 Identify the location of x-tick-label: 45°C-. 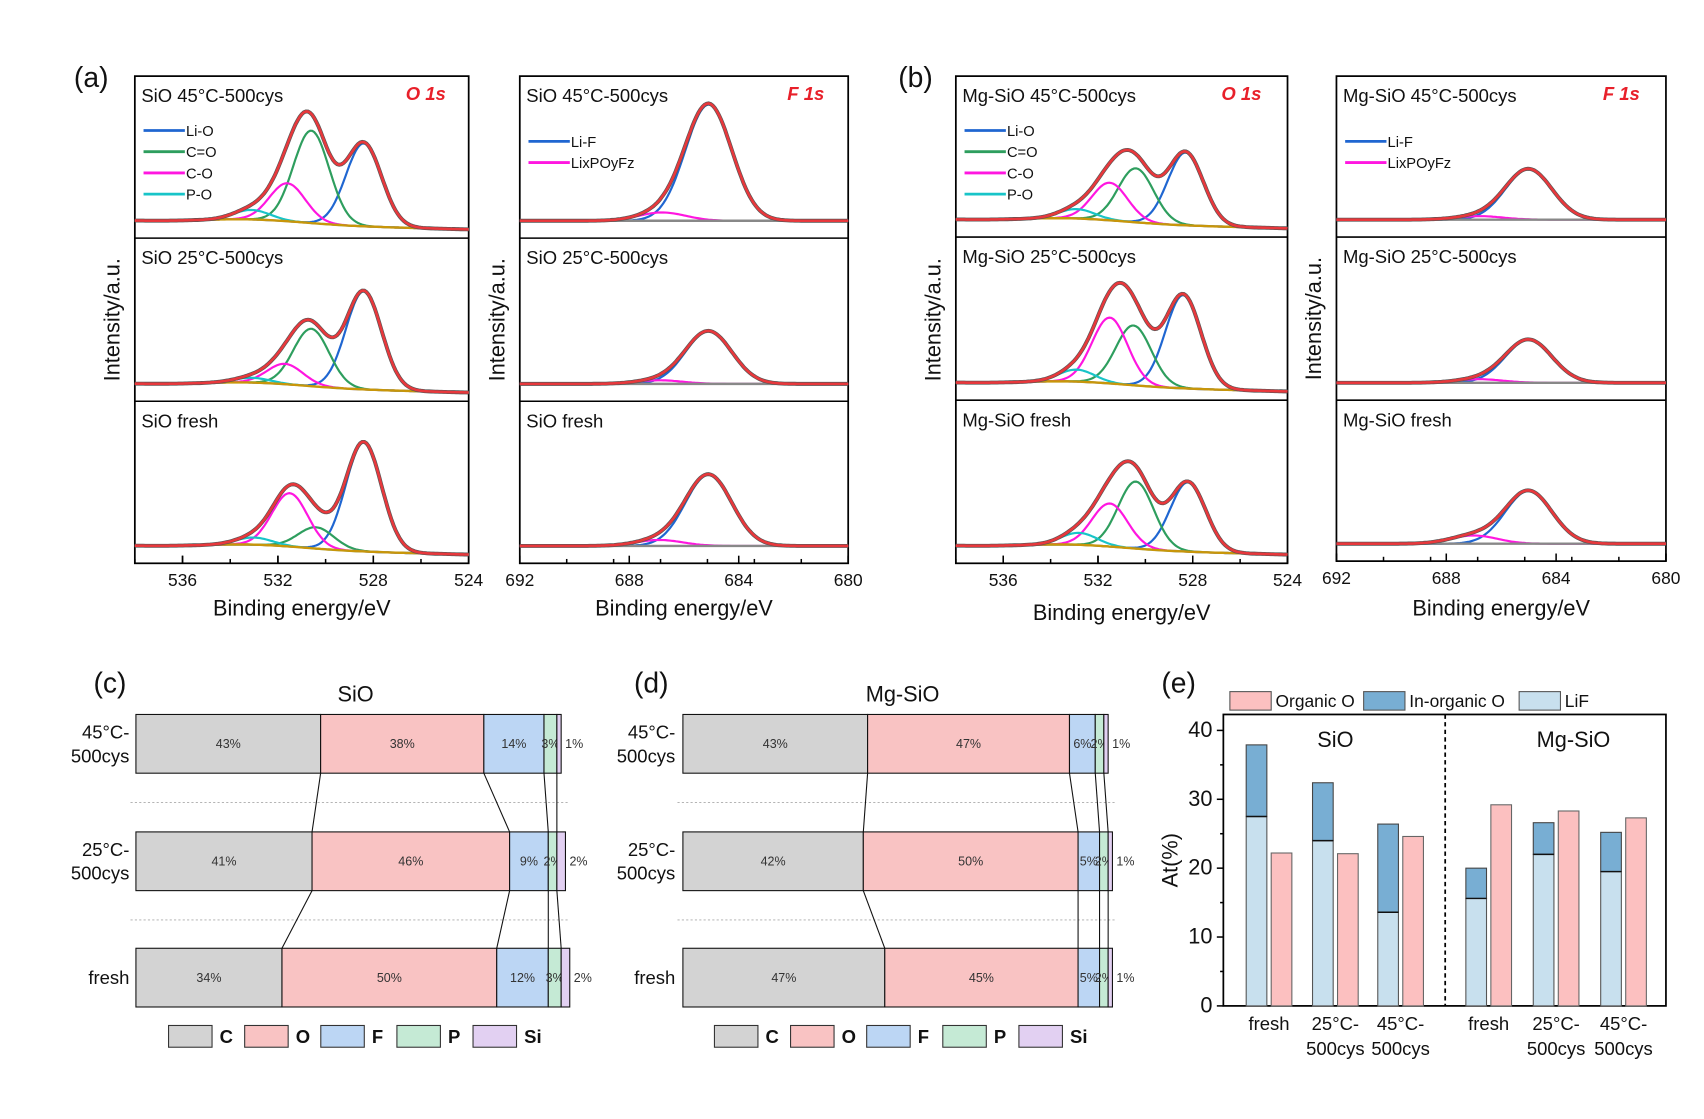
(1623, 1023).